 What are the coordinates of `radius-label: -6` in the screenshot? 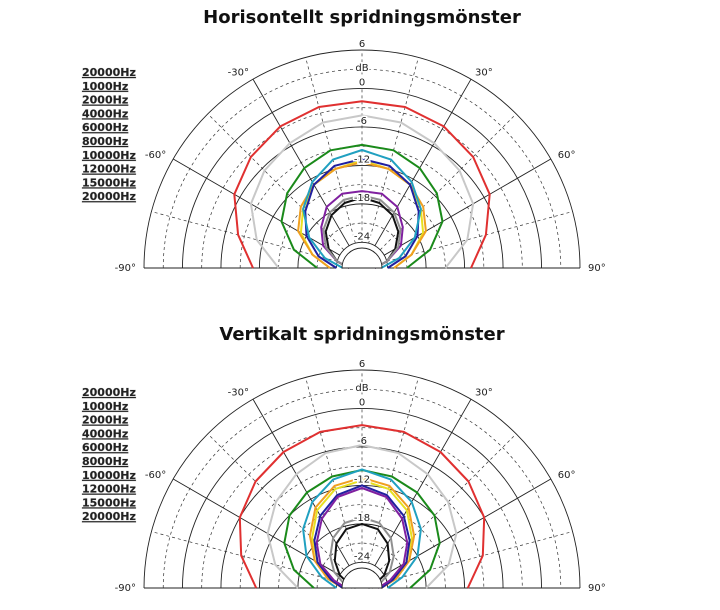 It's located at (362, 441).